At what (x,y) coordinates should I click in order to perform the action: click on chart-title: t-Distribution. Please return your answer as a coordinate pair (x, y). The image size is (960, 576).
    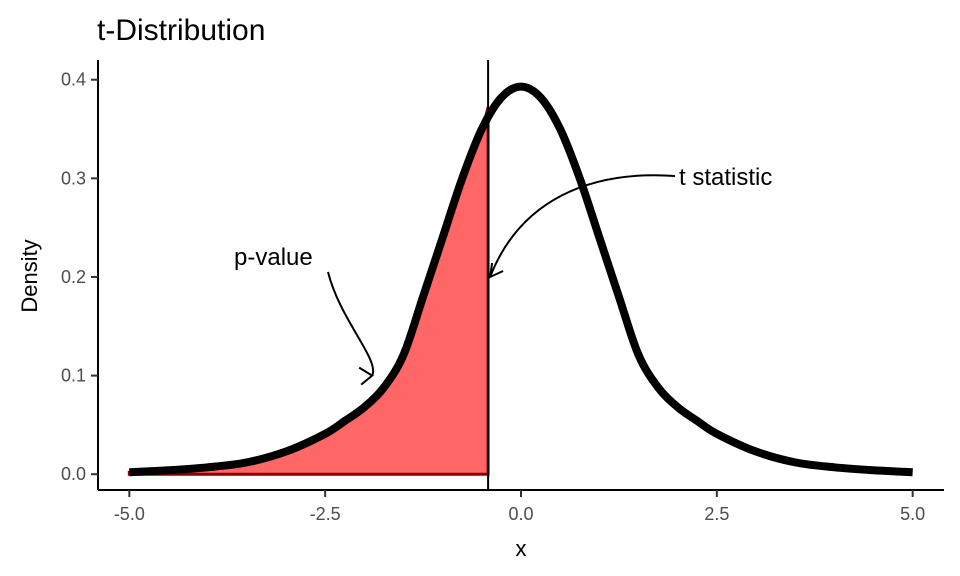
    Looking at the image, I should click on (181, 30).